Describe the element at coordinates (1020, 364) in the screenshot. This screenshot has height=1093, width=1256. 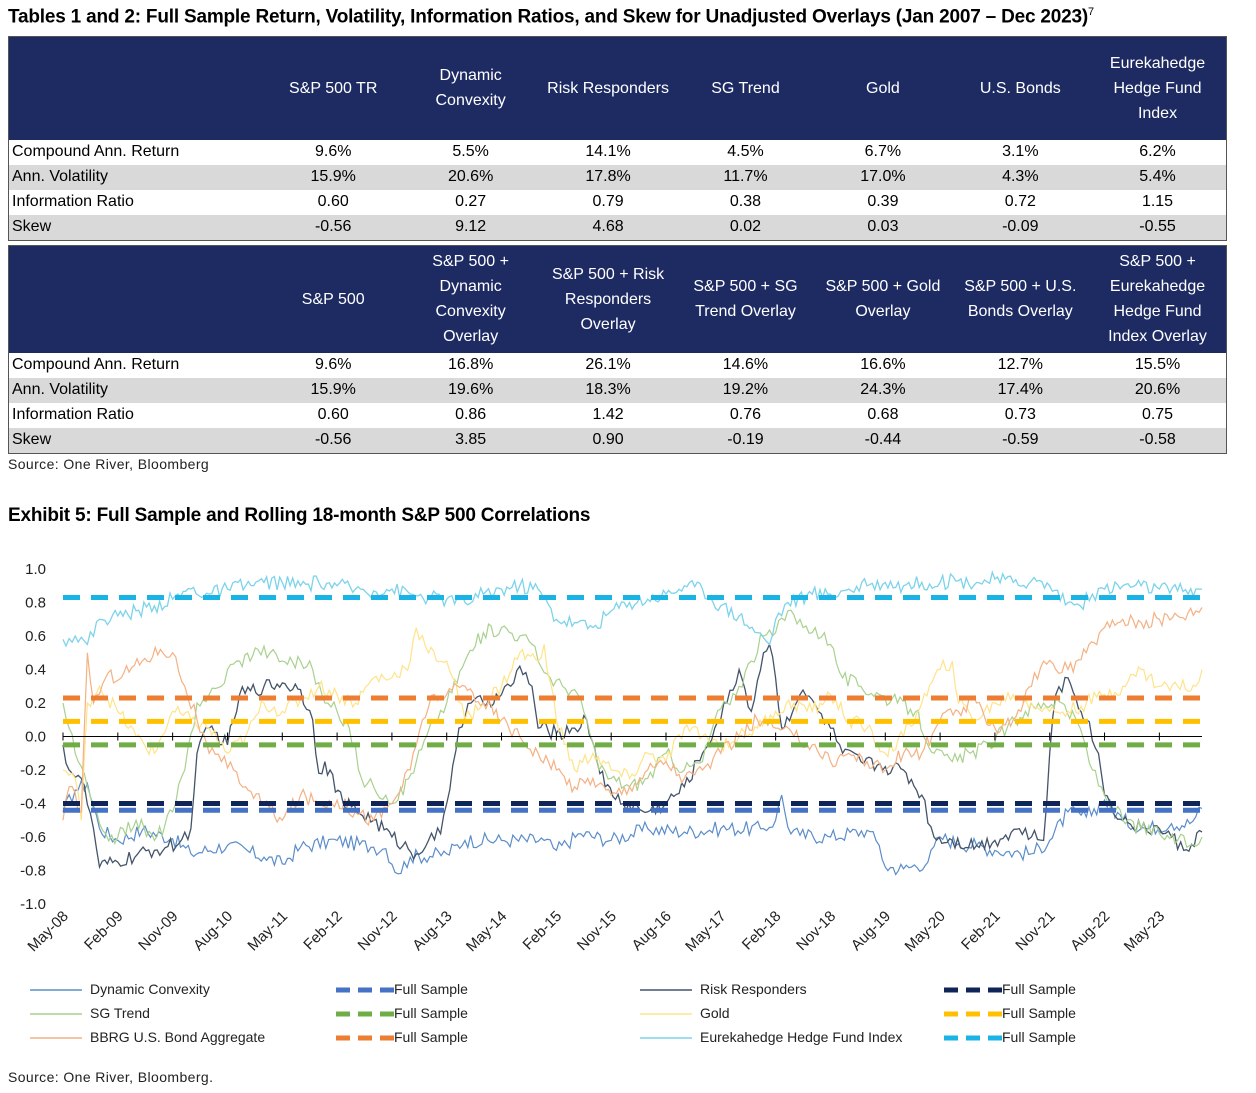
I see `table-cell: 12.7%` at that location.